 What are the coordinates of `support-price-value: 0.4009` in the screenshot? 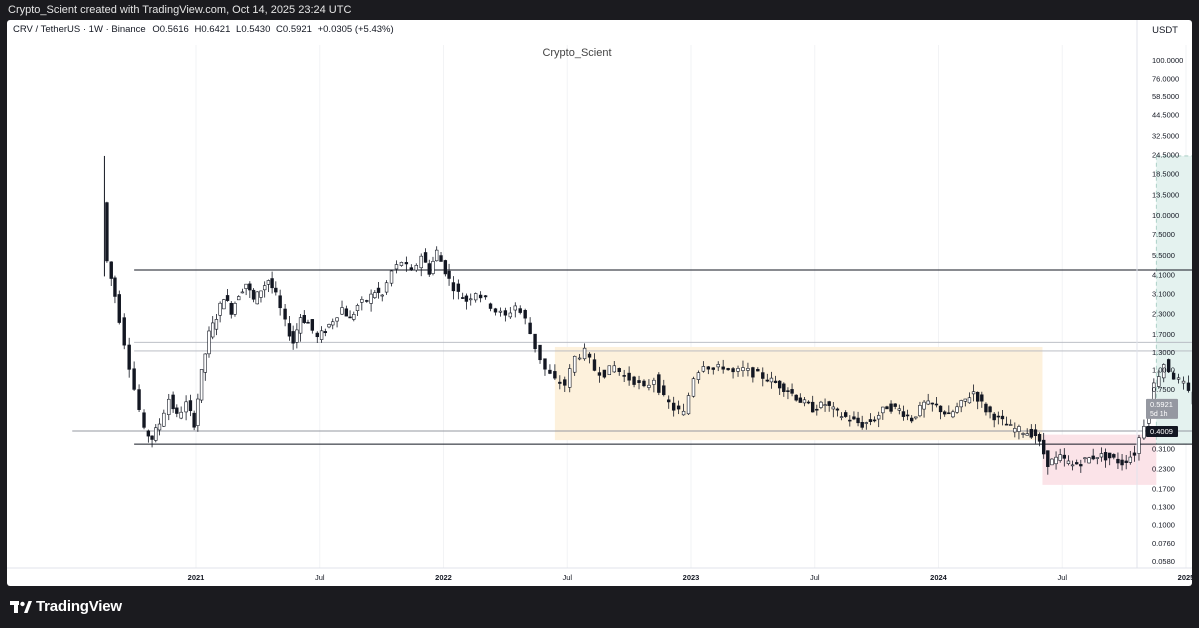 It's located at (1161, 431).